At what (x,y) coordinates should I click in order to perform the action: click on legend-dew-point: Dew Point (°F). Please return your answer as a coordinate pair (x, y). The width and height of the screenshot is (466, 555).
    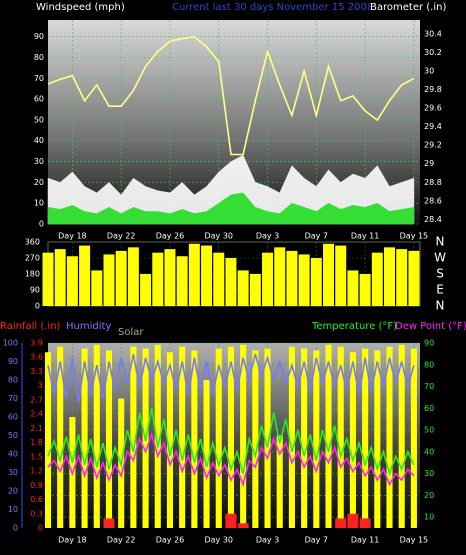
    Looking at the image, I should click on (430, 326).